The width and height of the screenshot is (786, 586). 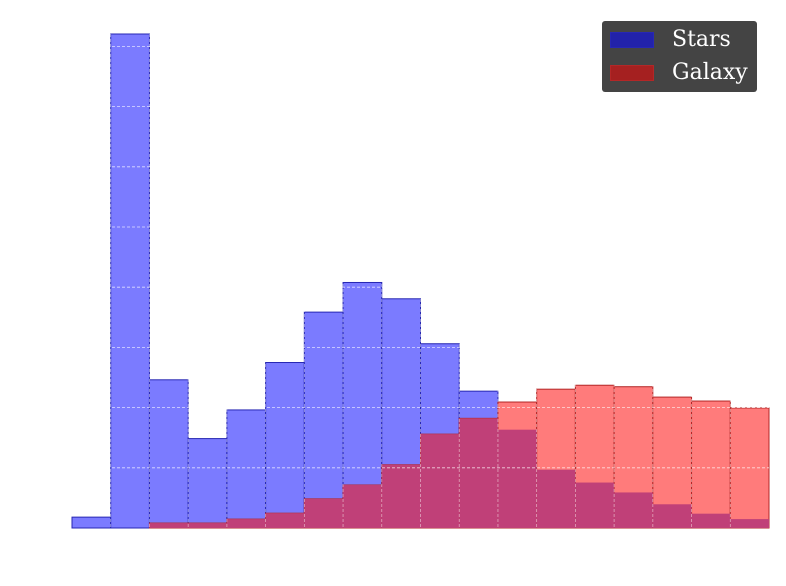 I want to click on galaxy-bar, so click(x=711, y=464).